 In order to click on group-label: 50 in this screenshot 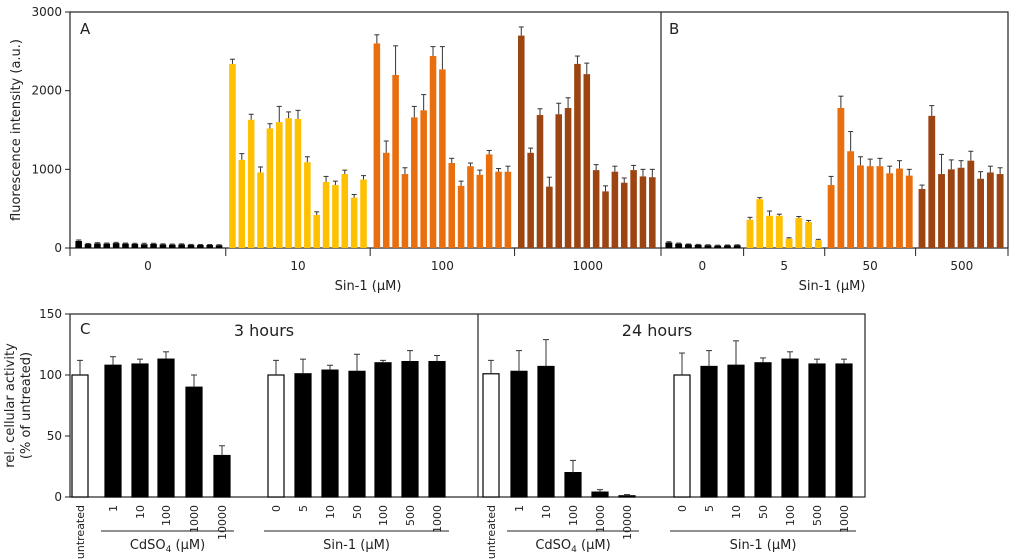, I will do `click(870, 266)`.